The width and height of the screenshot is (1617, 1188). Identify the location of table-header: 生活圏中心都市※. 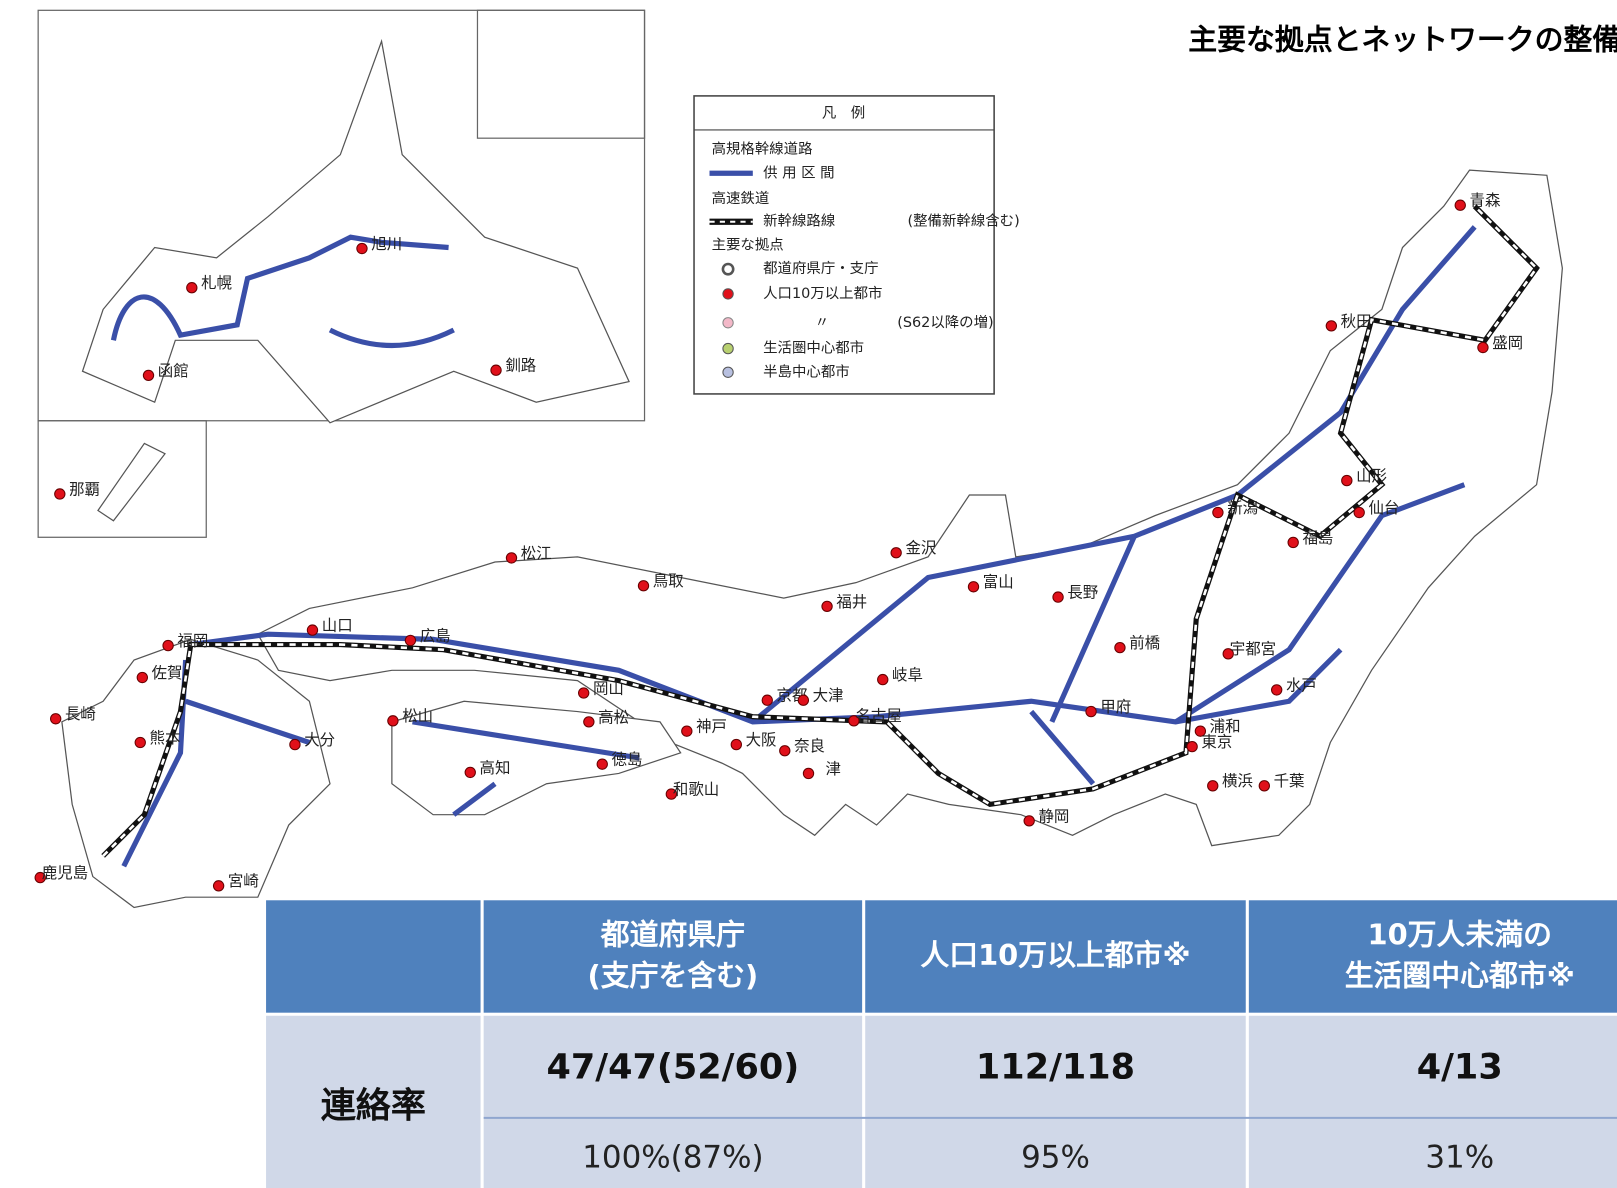
(1460, 976).